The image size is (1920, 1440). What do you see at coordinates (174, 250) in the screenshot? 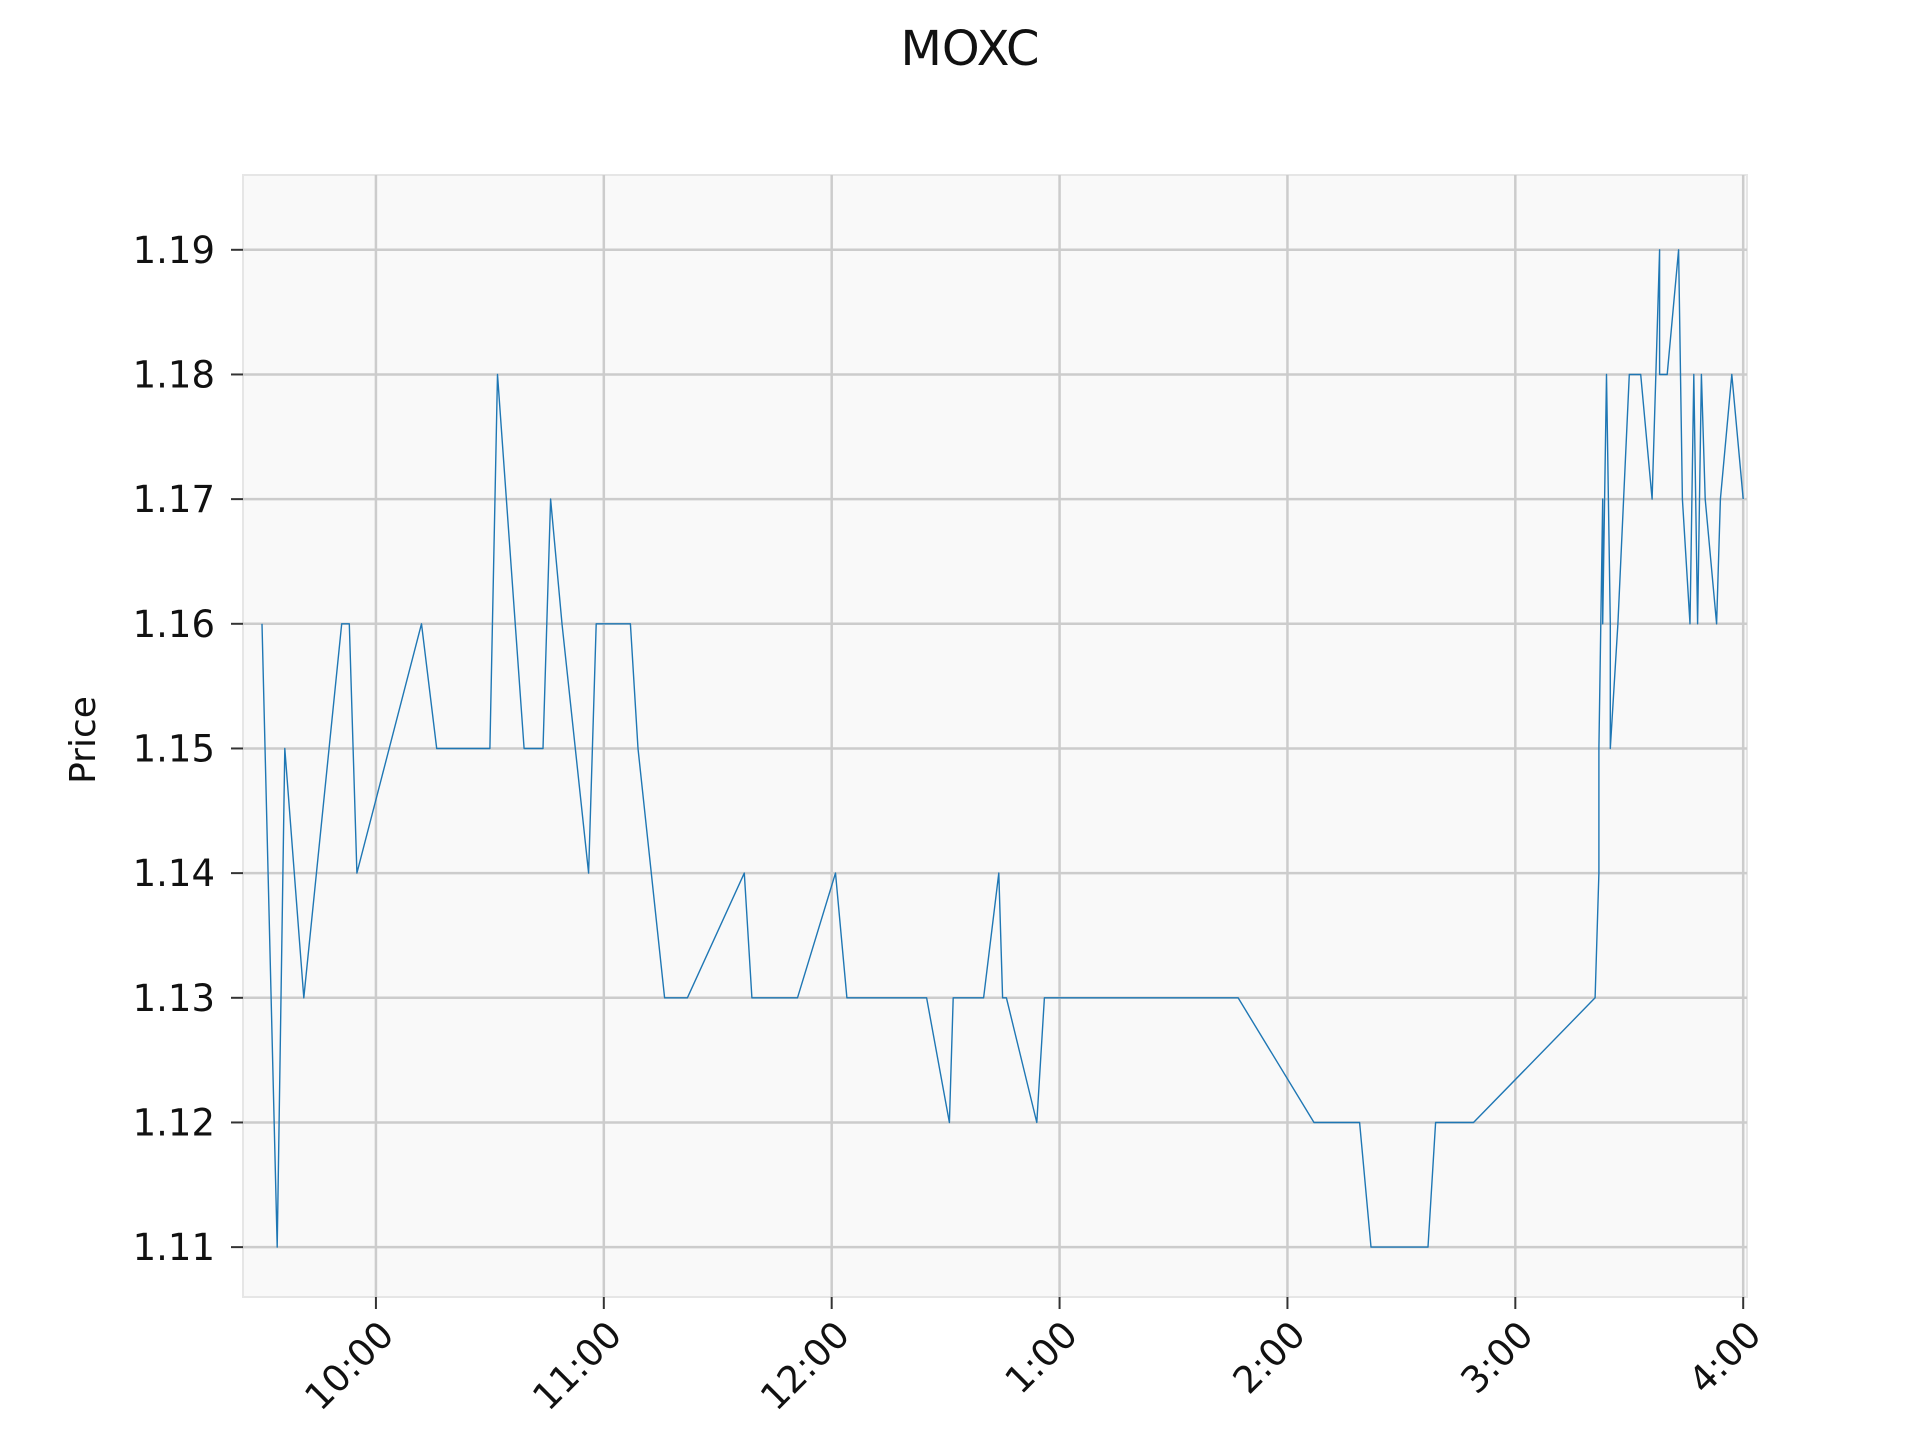
I see `y-tick-label-8: 1.19` at bounding box center [174, 250].